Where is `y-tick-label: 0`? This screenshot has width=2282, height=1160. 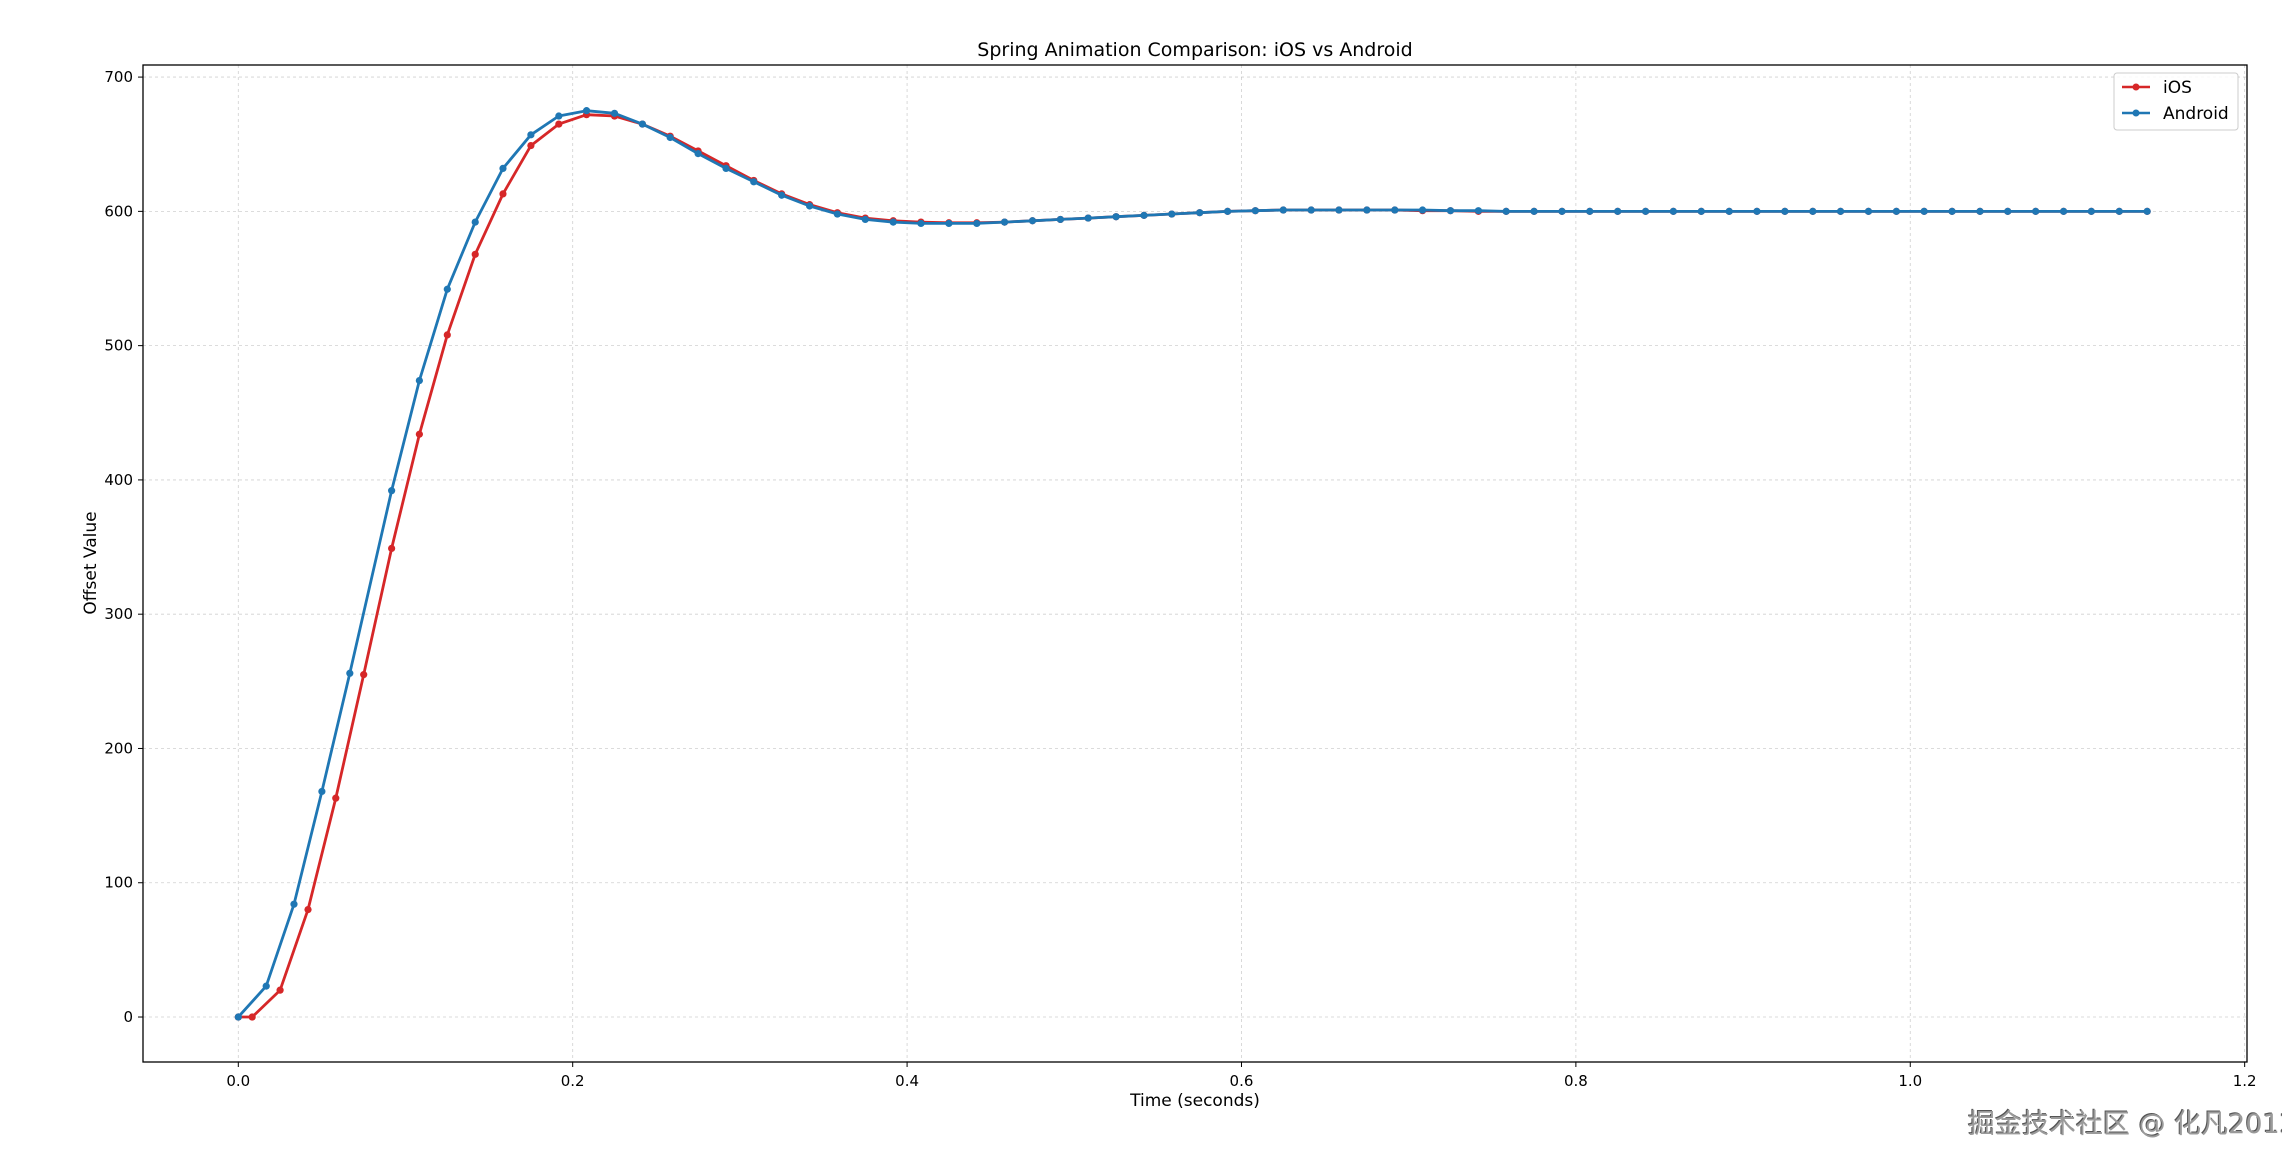
y-tick-label: 0 is located at coordinates (128, 1017).